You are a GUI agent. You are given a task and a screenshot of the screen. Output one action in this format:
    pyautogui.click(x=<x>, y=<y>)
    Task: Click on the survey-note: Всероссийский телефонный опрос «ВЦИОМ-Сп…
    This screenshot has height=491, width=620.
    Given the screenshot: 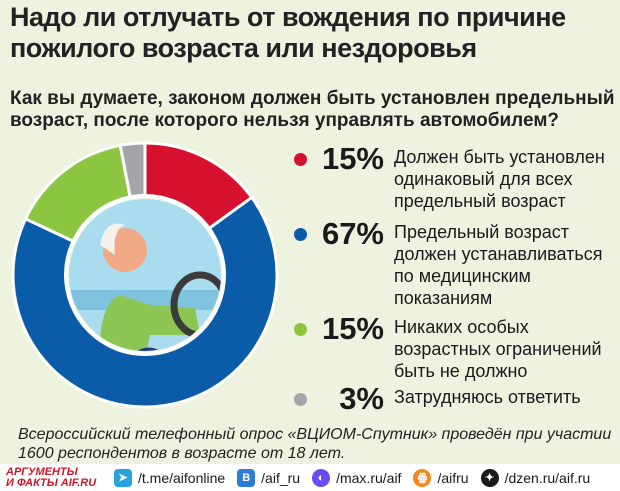 What is the action you would take?
    pyautogui.click(x=315, y=444)
    